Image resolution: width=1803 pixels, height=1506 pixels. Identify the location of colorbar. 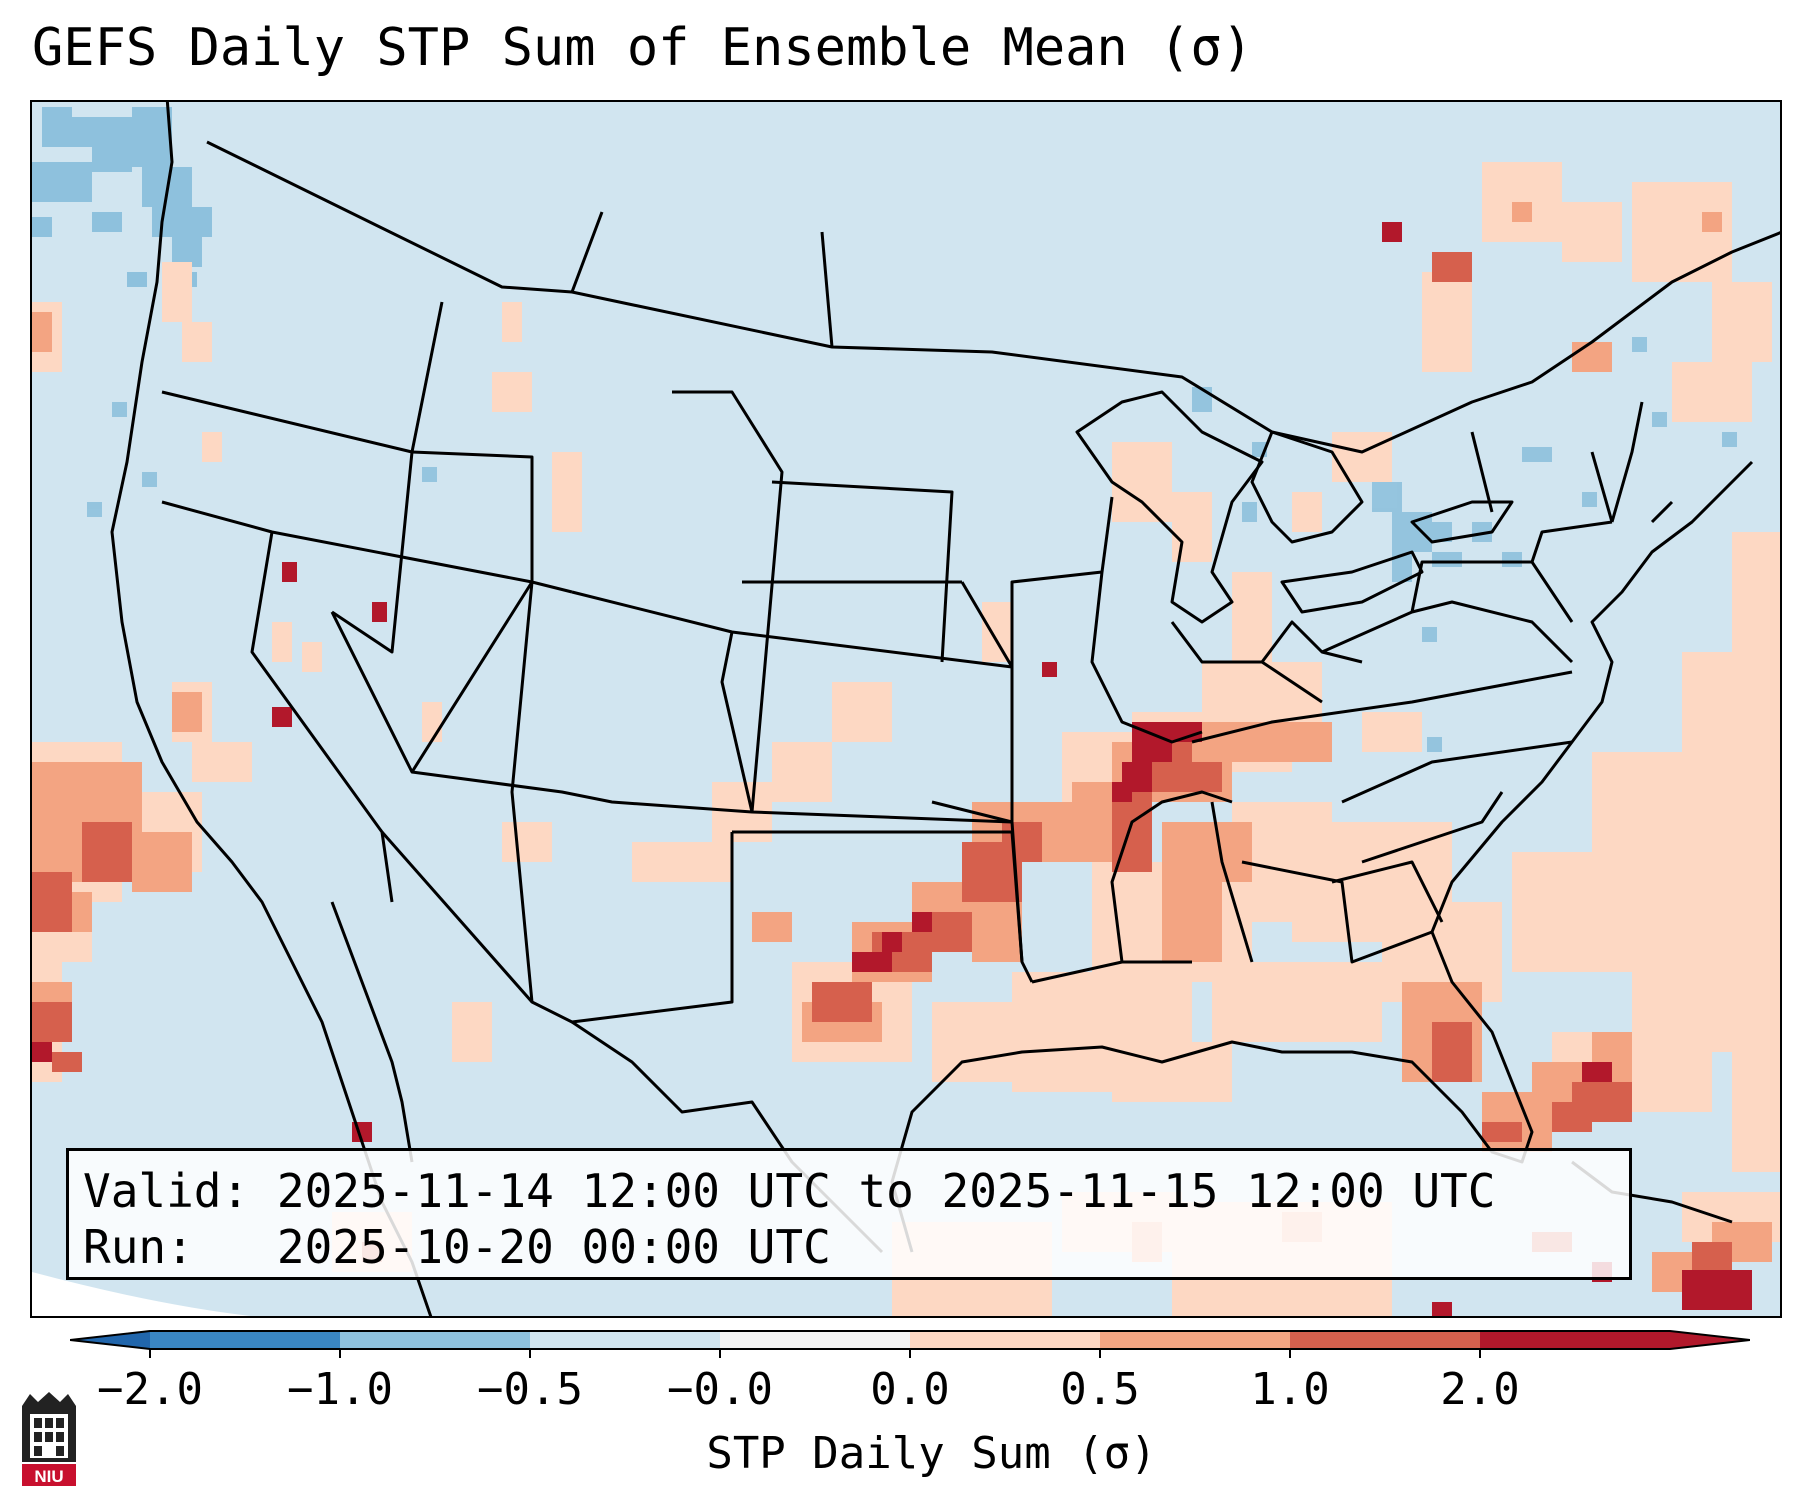
(910, 1344).